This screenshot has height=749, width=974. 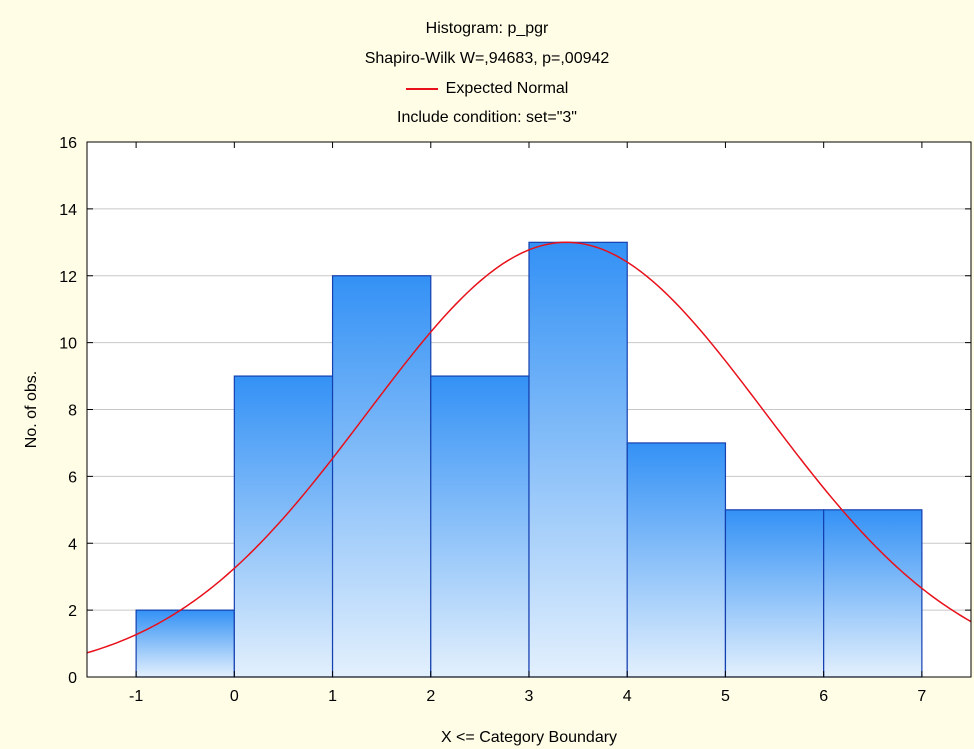 I want to click on x-tick-label: 0, so click(x=234, y=696).